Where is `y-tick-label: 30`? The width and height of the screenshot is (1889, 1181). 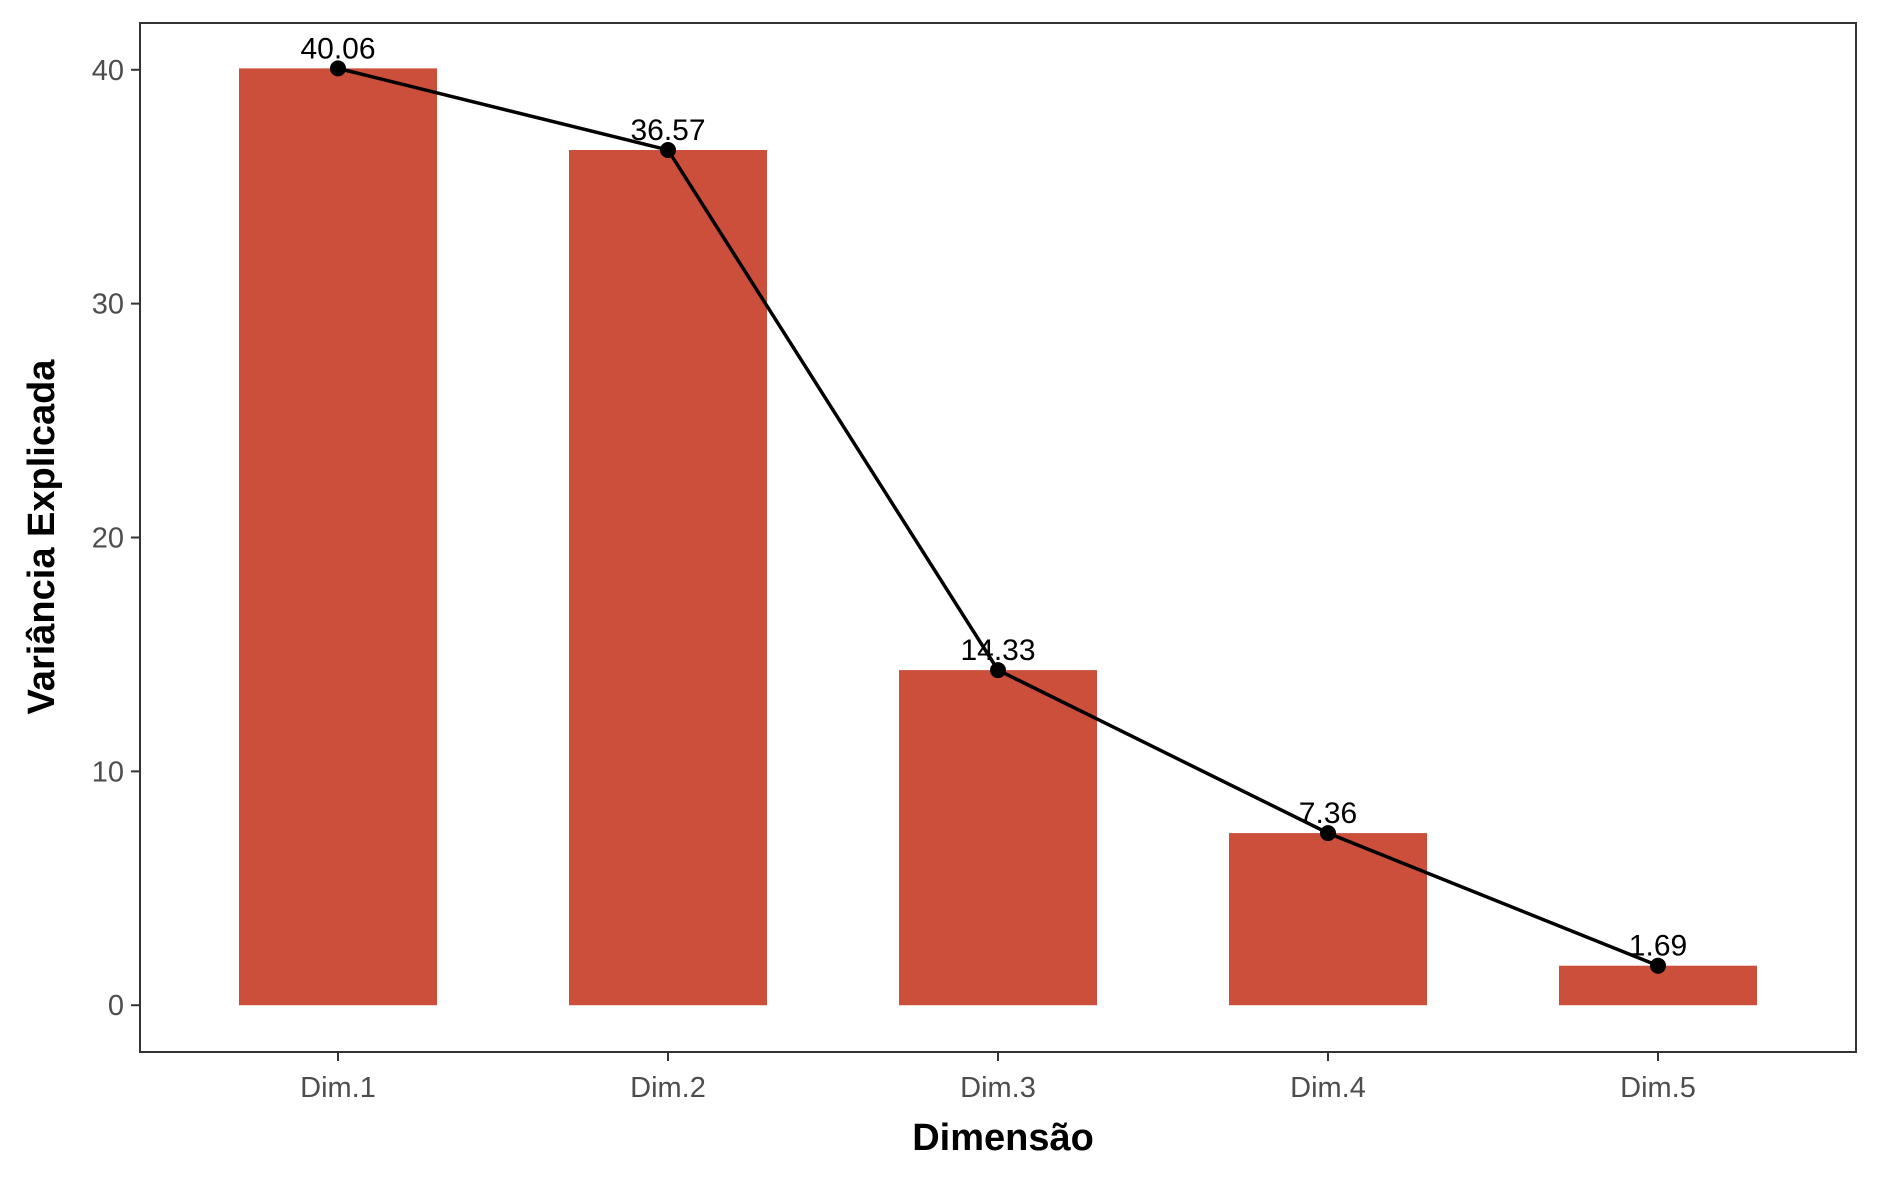 y-tick-label: 30 is located at coordinates (108, 305).